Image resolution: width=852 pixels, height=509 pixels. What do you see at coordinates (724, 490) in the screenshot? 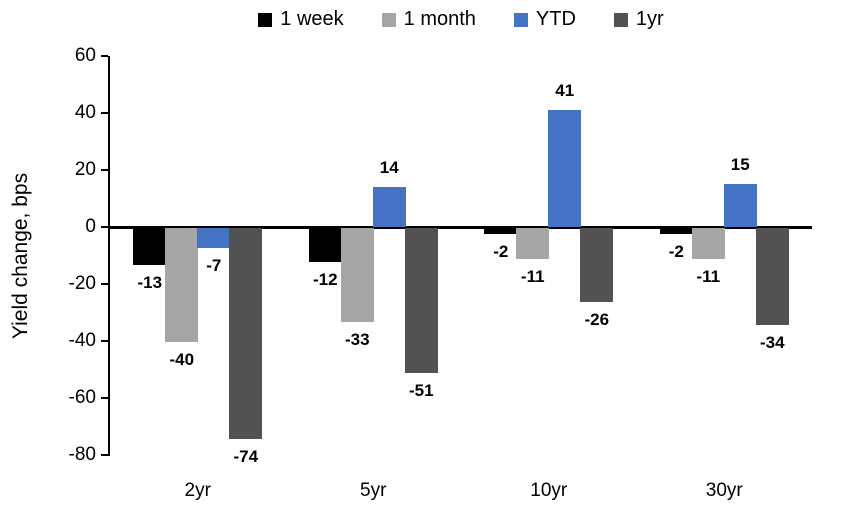
I see `x-category-label: 30yr` at bounding box center [724, 490].